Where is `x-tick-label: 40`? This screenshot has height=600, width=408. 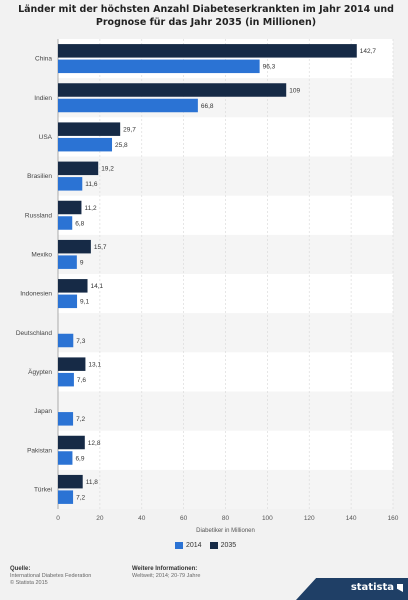
x-tick-label: 40 is located at coordinates (142, 518).